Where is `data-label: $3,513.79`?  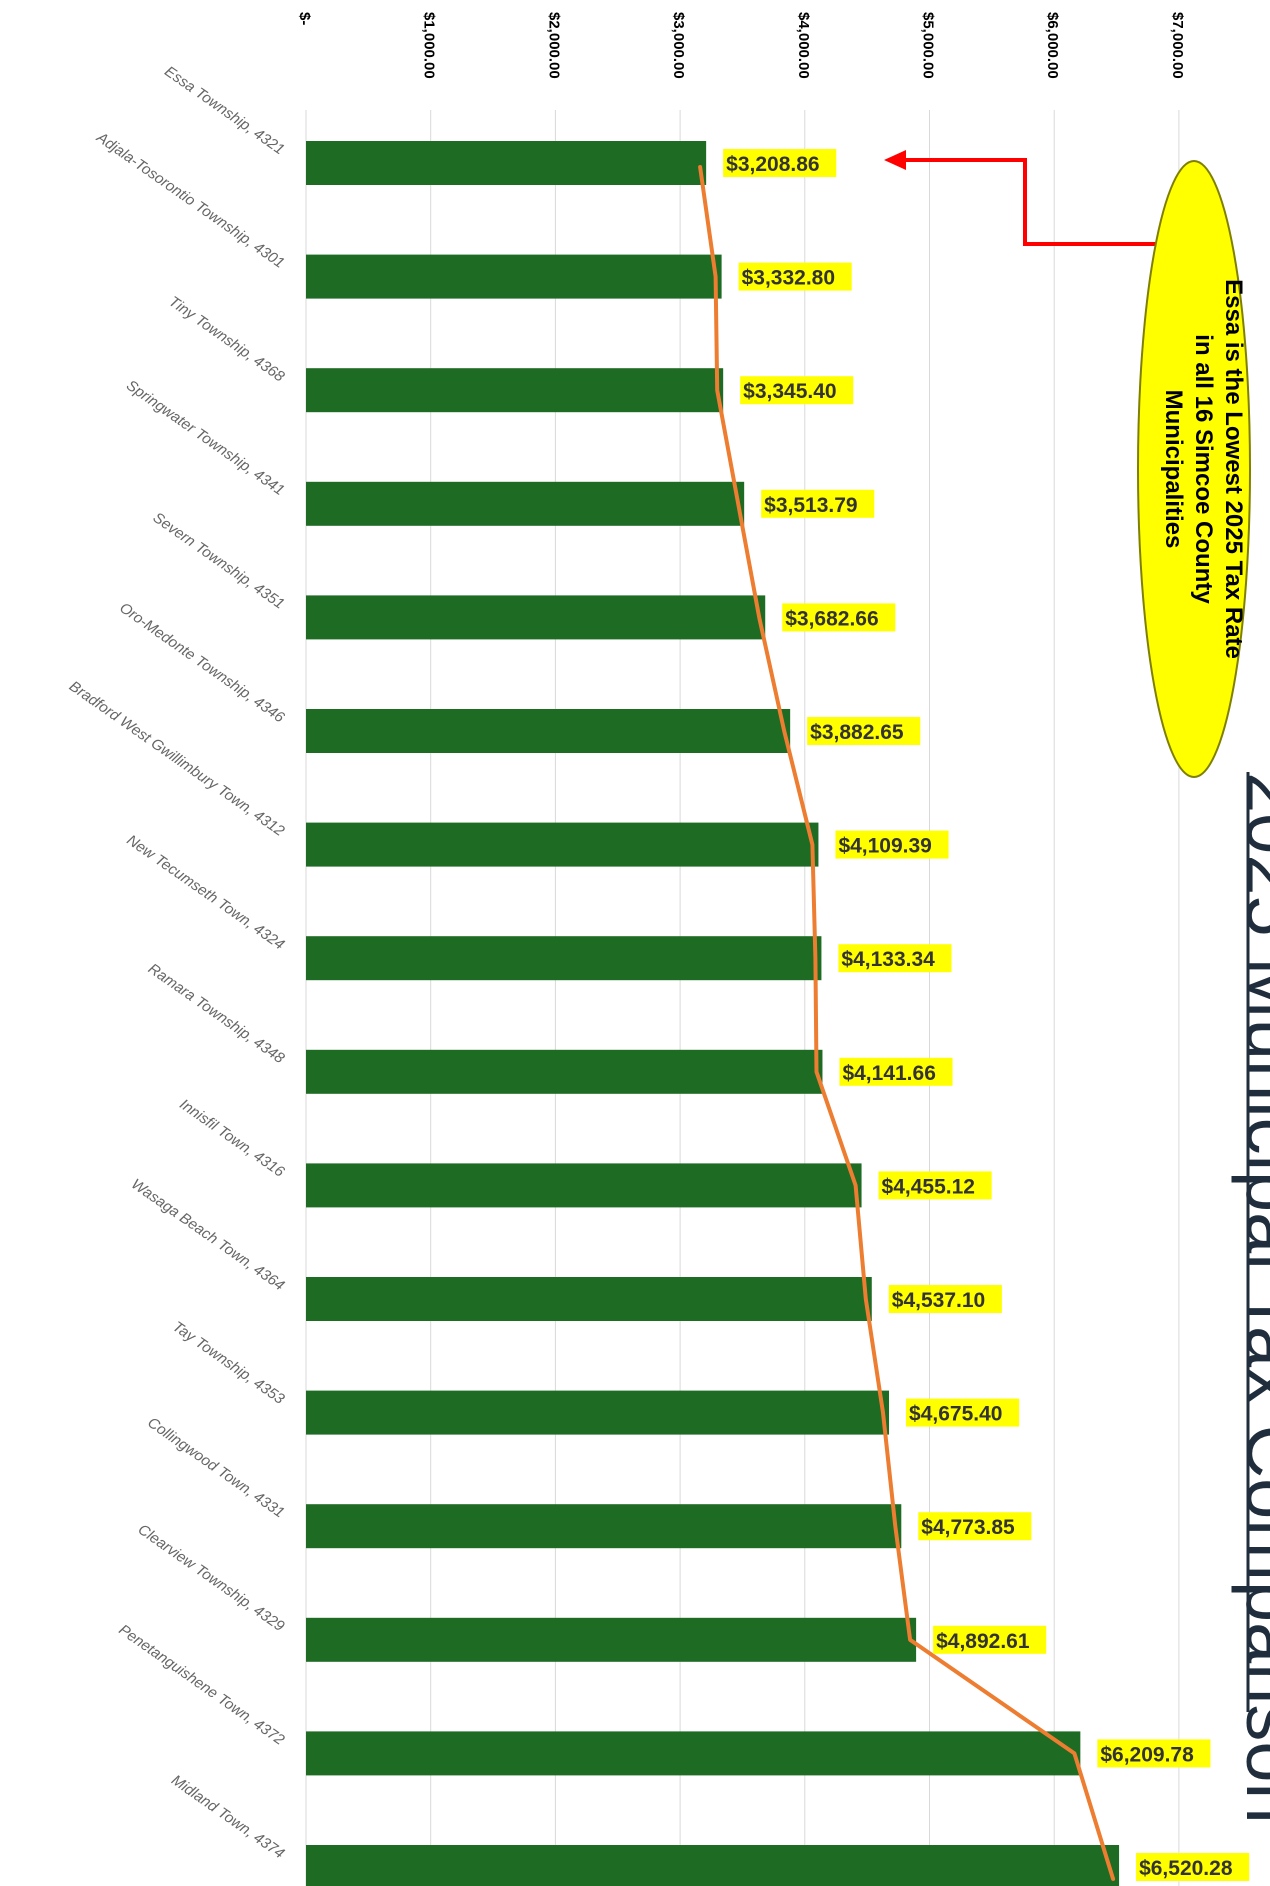
data-label: $3,513.79 is located at coordinates (818, 503).